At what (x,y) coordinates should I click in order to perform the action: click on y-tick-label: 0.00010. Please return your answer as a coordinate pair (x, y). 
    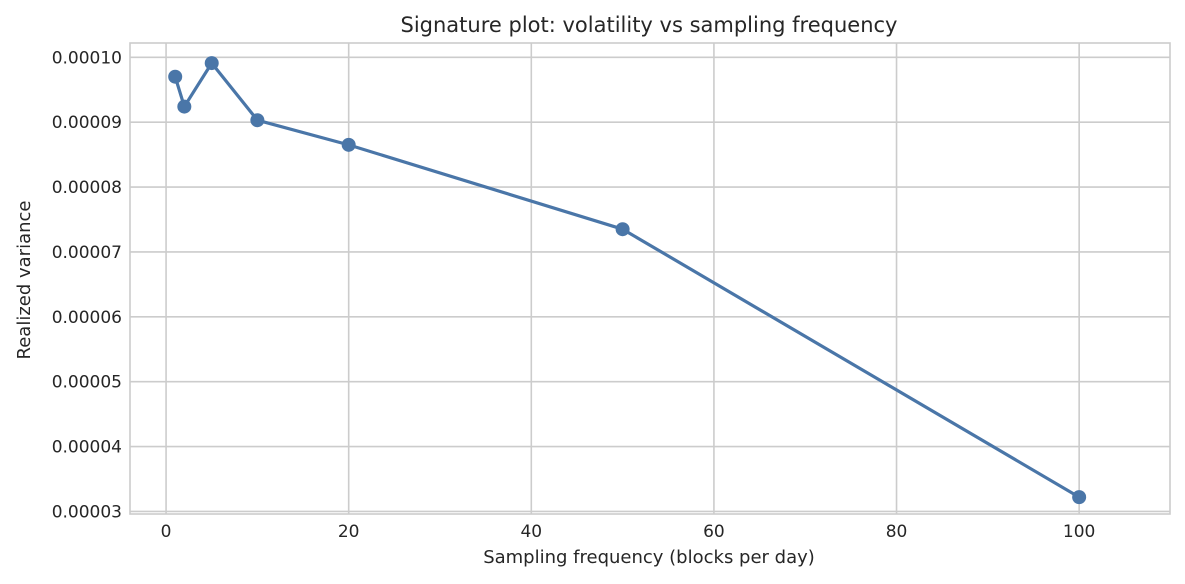
    Looking at the image, I should click on (87, 58).